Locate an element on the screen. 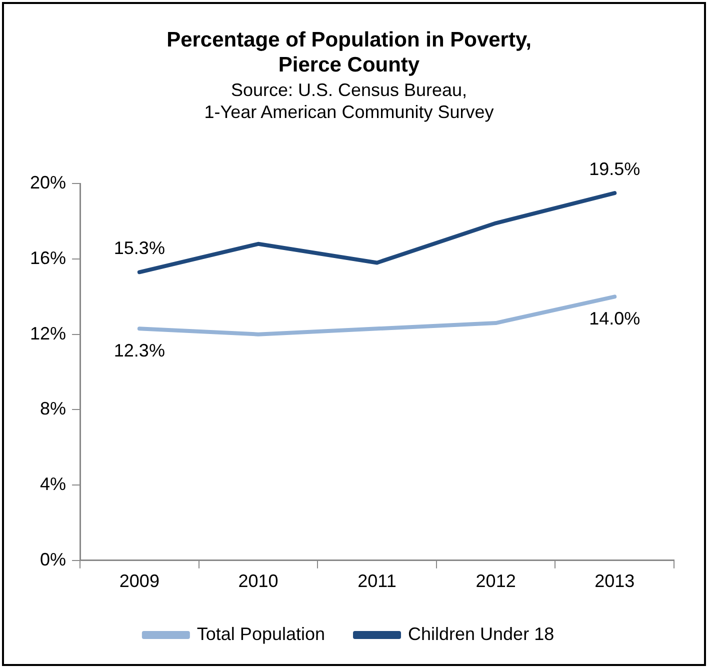 This screenshot has width=708, height=668. x-tick-label: 2009 is located at coordinates (139, 581).